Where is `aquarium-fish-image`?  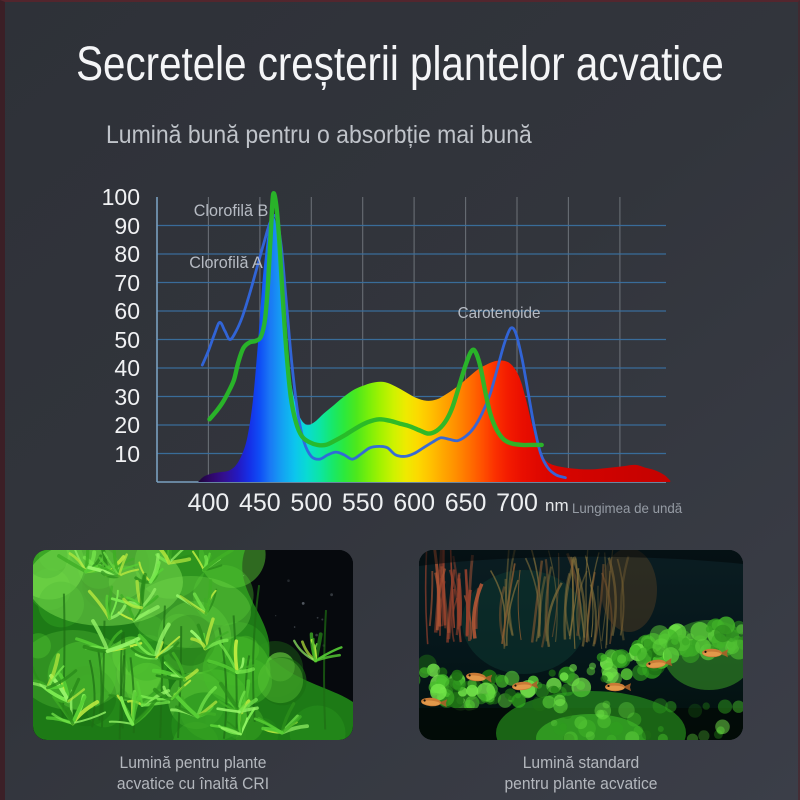 aquarium-fish-image is located at coordinates (581, 645).